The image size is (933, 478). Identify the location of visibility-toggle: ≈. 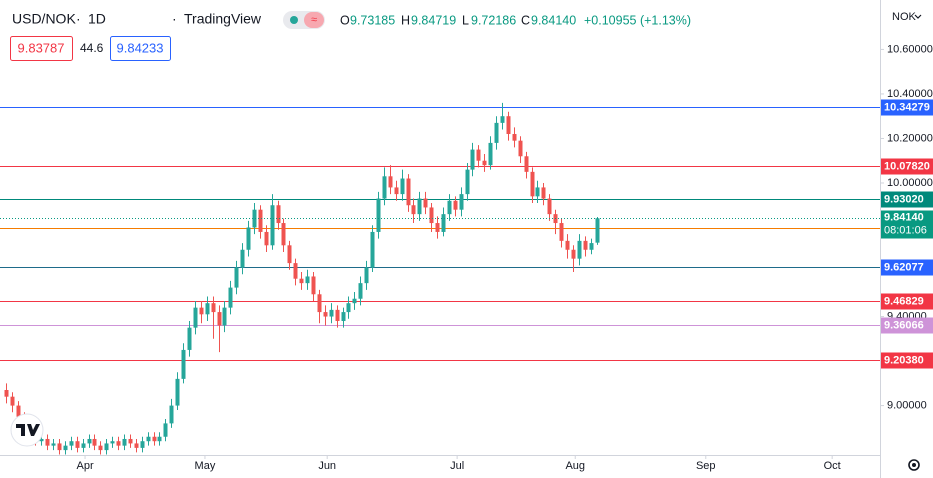
(304, 20).